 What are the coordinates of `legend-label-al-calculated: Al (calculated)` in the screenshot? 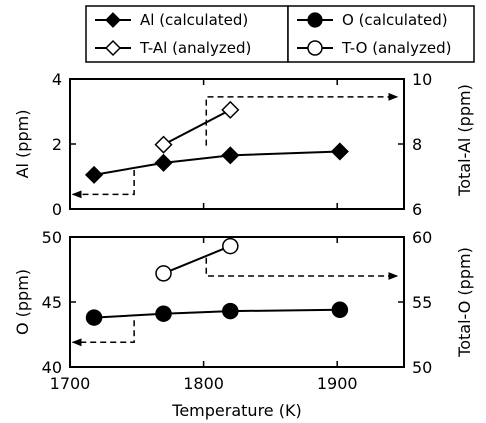 It's located at (194, 20).